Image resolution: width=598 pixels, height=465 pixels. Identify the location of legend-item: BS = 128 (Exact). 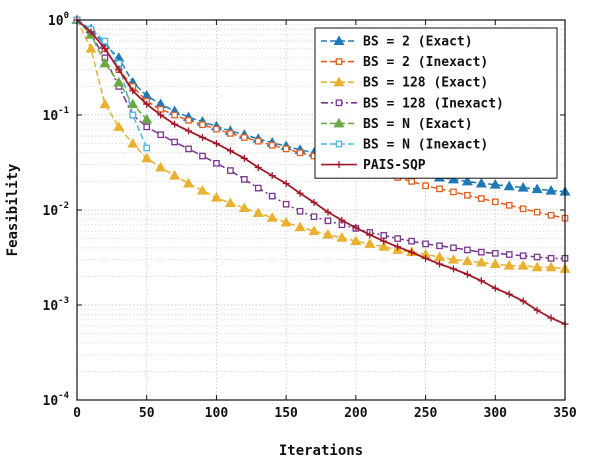
(404, 83).